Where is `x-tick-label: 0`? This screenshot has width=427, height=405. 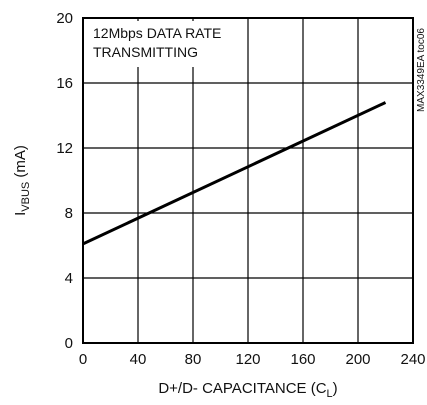 x-tick-label: 0 is located at coordinates (83, 359).